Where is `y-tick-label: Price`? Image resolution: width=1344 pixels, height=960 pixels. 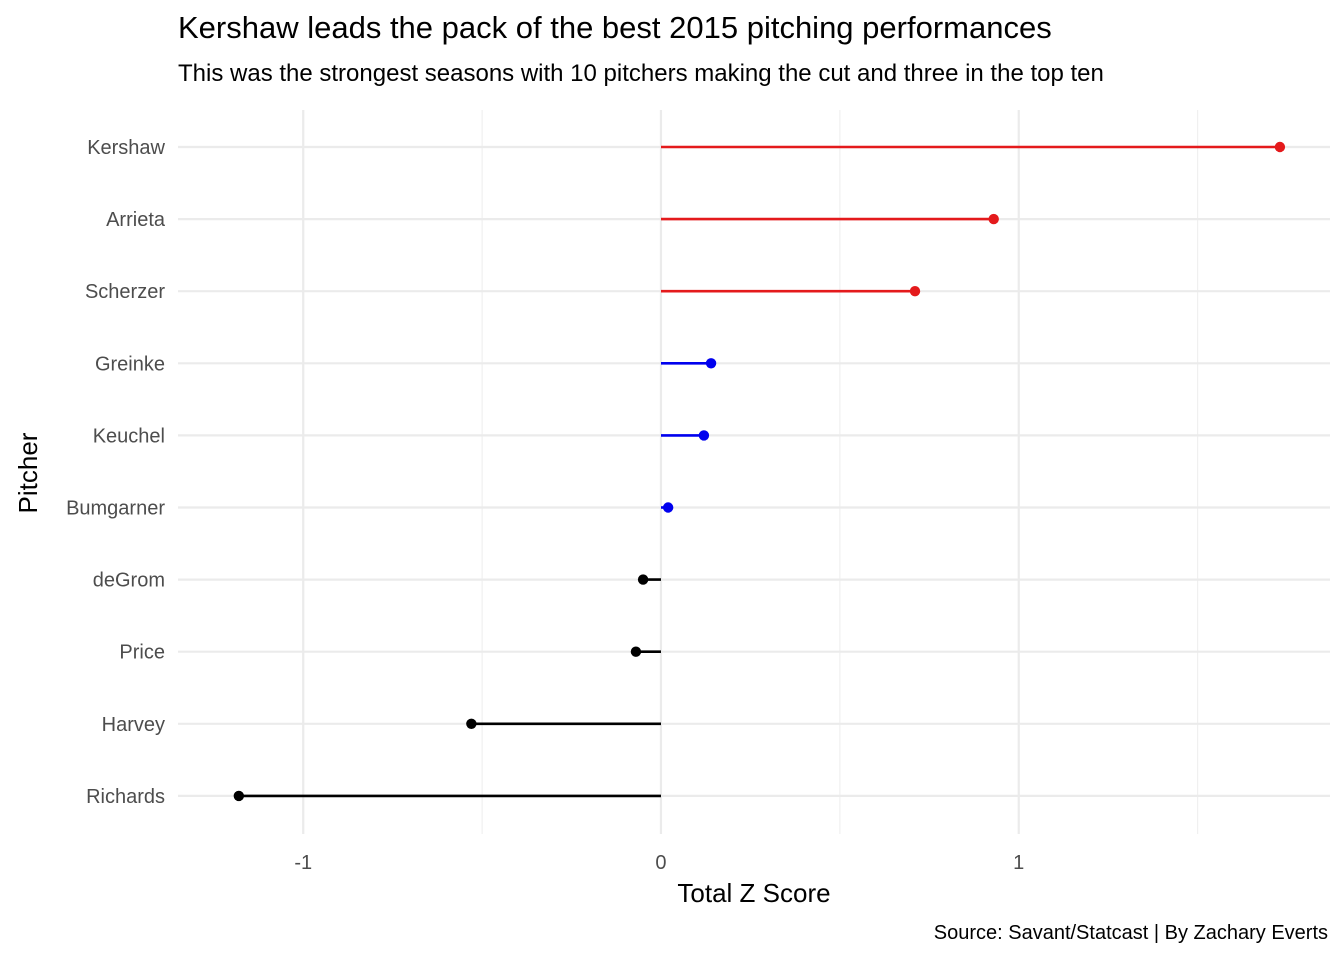 y-tick-label: Price is located at coordinates (142, 653).